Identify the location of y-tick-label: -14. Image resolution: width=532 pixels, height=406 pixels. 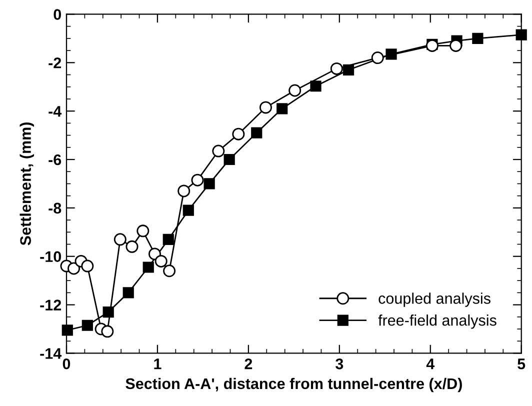
(51, 353).